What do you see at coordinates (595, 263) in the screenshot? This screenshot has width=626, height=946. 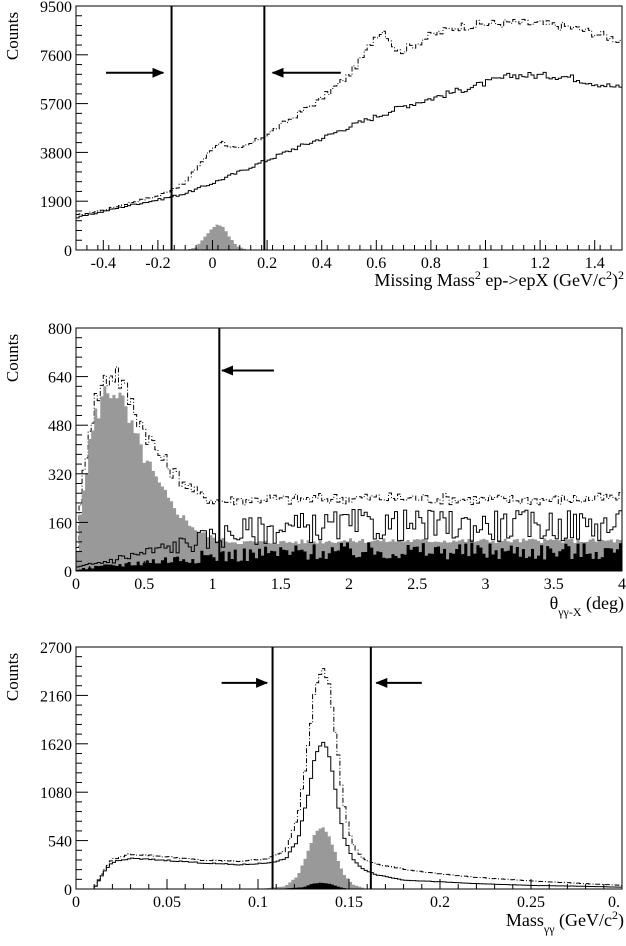 I see `x-tick-label: 1.4` at bounding box center [595, 263].